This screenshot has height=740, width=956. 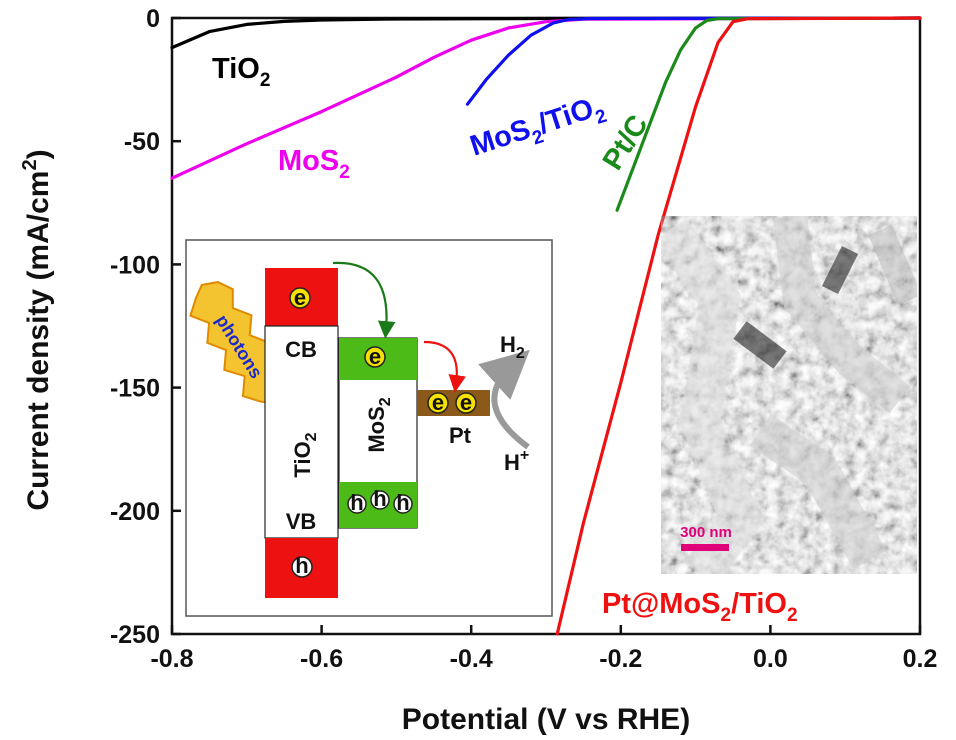 What do you see at coordinates (543, 649) in the screenshot?
I see `x-axis-ticks: -0.8 -0.6 -0.4 -0.2 0.0 0.2` at bounding box center [543, 649].